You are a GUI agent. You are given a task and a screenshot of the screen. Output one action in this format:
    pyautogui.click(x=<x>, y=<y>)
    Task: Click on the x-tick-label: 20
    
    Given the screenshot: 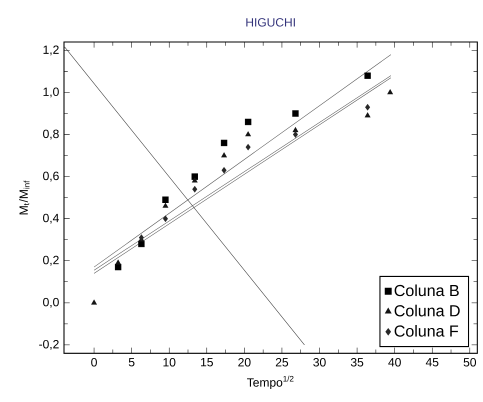 What is the action you would take?
    pyautogui.click(x=244, y=362)
    